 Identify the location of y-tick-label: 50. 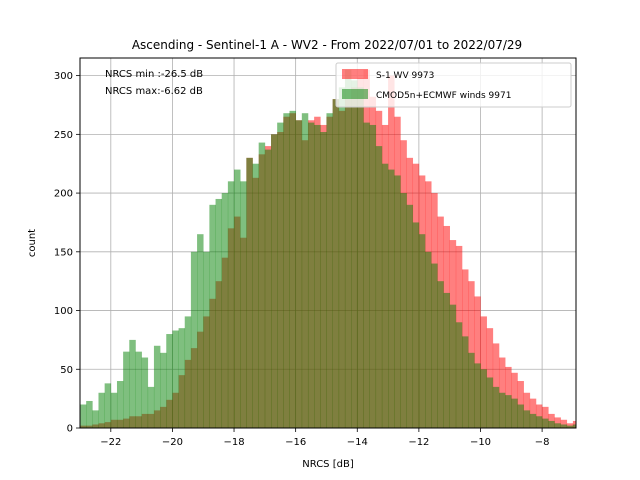
(66, 370).